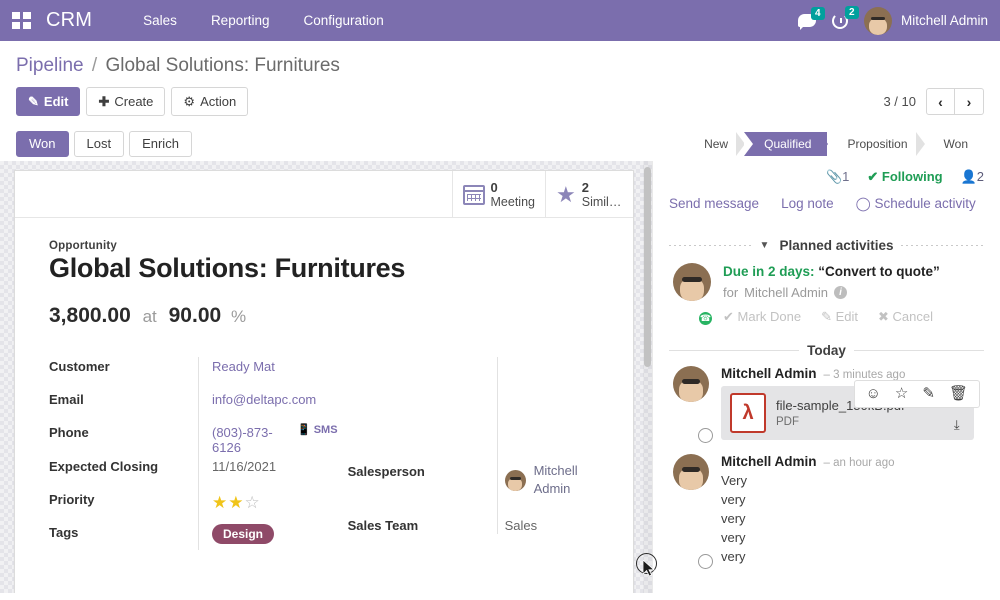  I want to click on field-customer-value: Ready Mat, so click(243, 366).